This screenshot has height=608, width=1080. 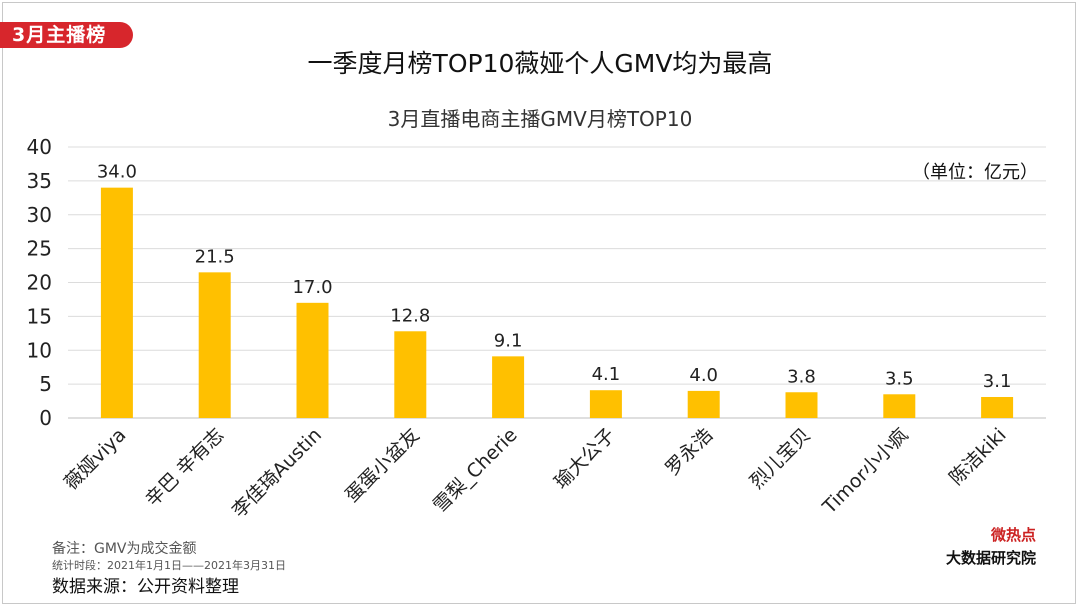 What do you see at coordinates (540, 63) in the screenshot?
I see `page-headline: 一季度月榜TOP10薇娅个人GMV均为最高` at bounding box center [540, 63].